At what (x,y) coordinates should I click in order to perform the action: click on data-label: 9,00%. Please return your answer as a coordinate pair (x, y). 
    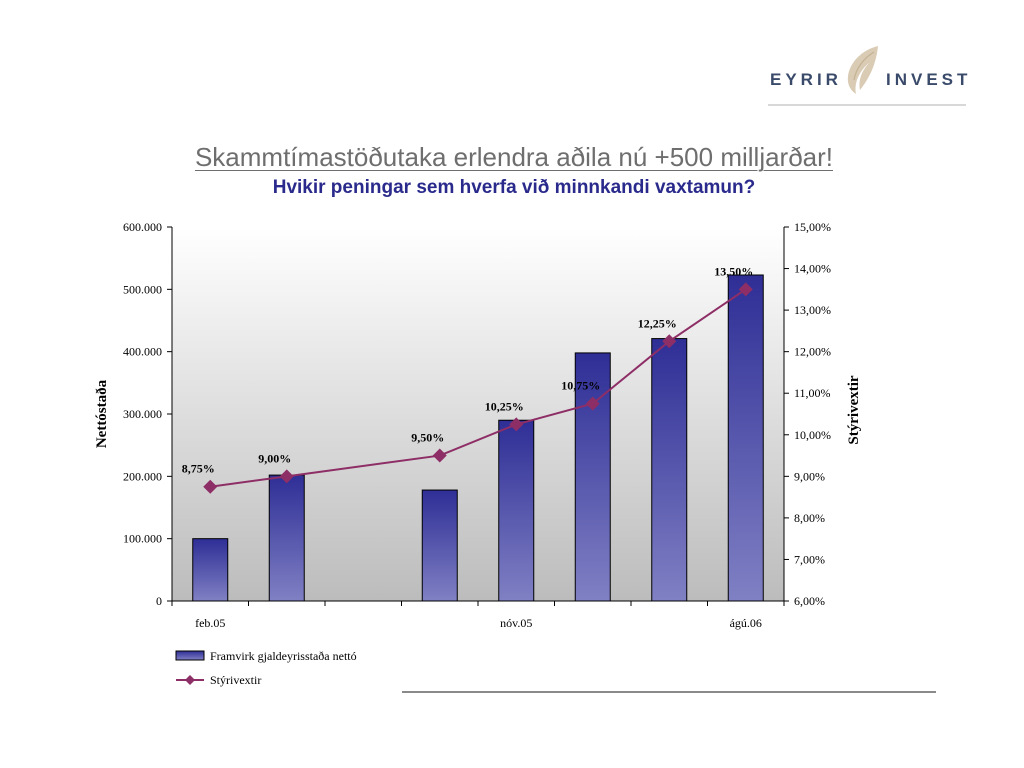
    Looking at the image, I should click on (274, 458).